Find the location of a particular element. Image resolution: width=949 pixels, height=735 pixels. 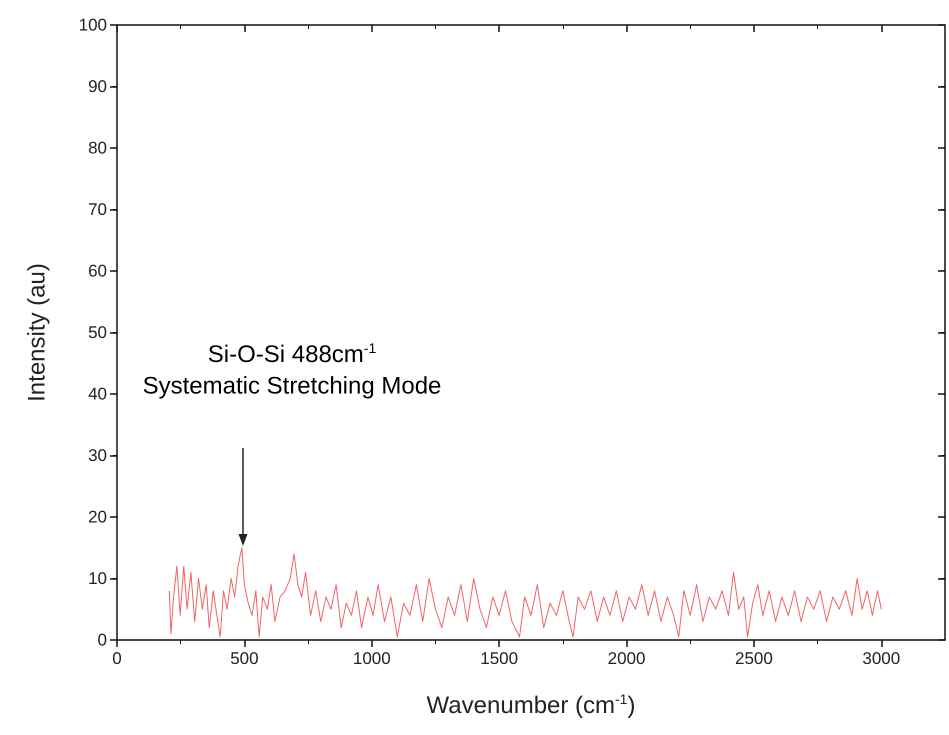

y-tick-label: 100 is located at coordinates (92, 25).